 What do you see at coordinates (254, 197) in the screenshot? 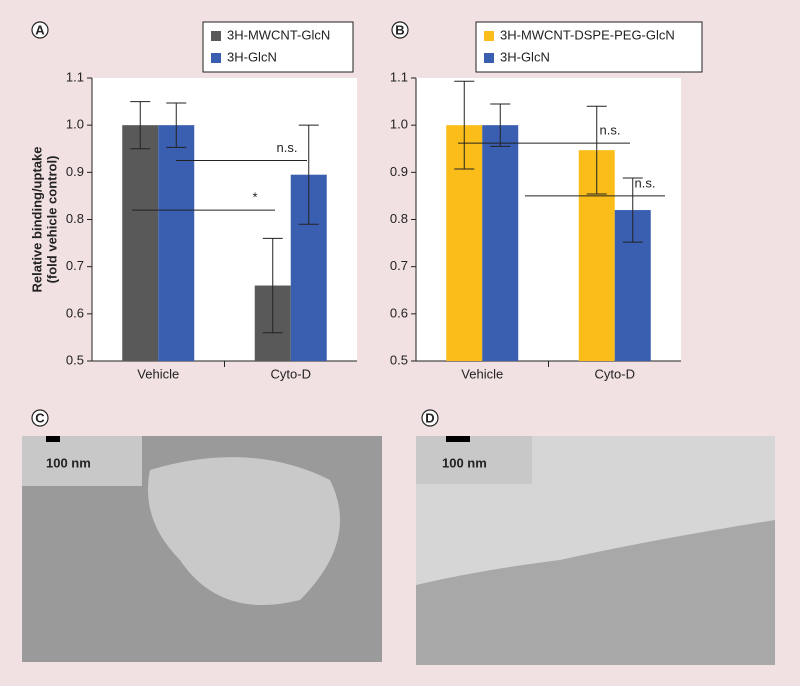
I see `annotation: *` at bounding box center [254, 197].